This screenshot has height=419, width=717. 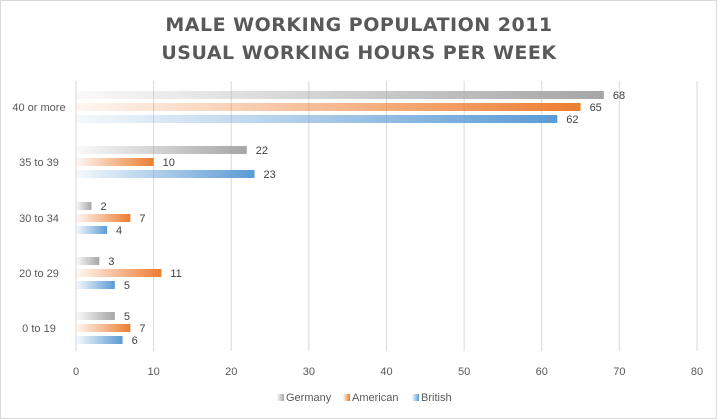 What do you see at coordinates (619, 372) in the screenshot?
I see `x-tick-label: 70` at bounding box center [619, 372].